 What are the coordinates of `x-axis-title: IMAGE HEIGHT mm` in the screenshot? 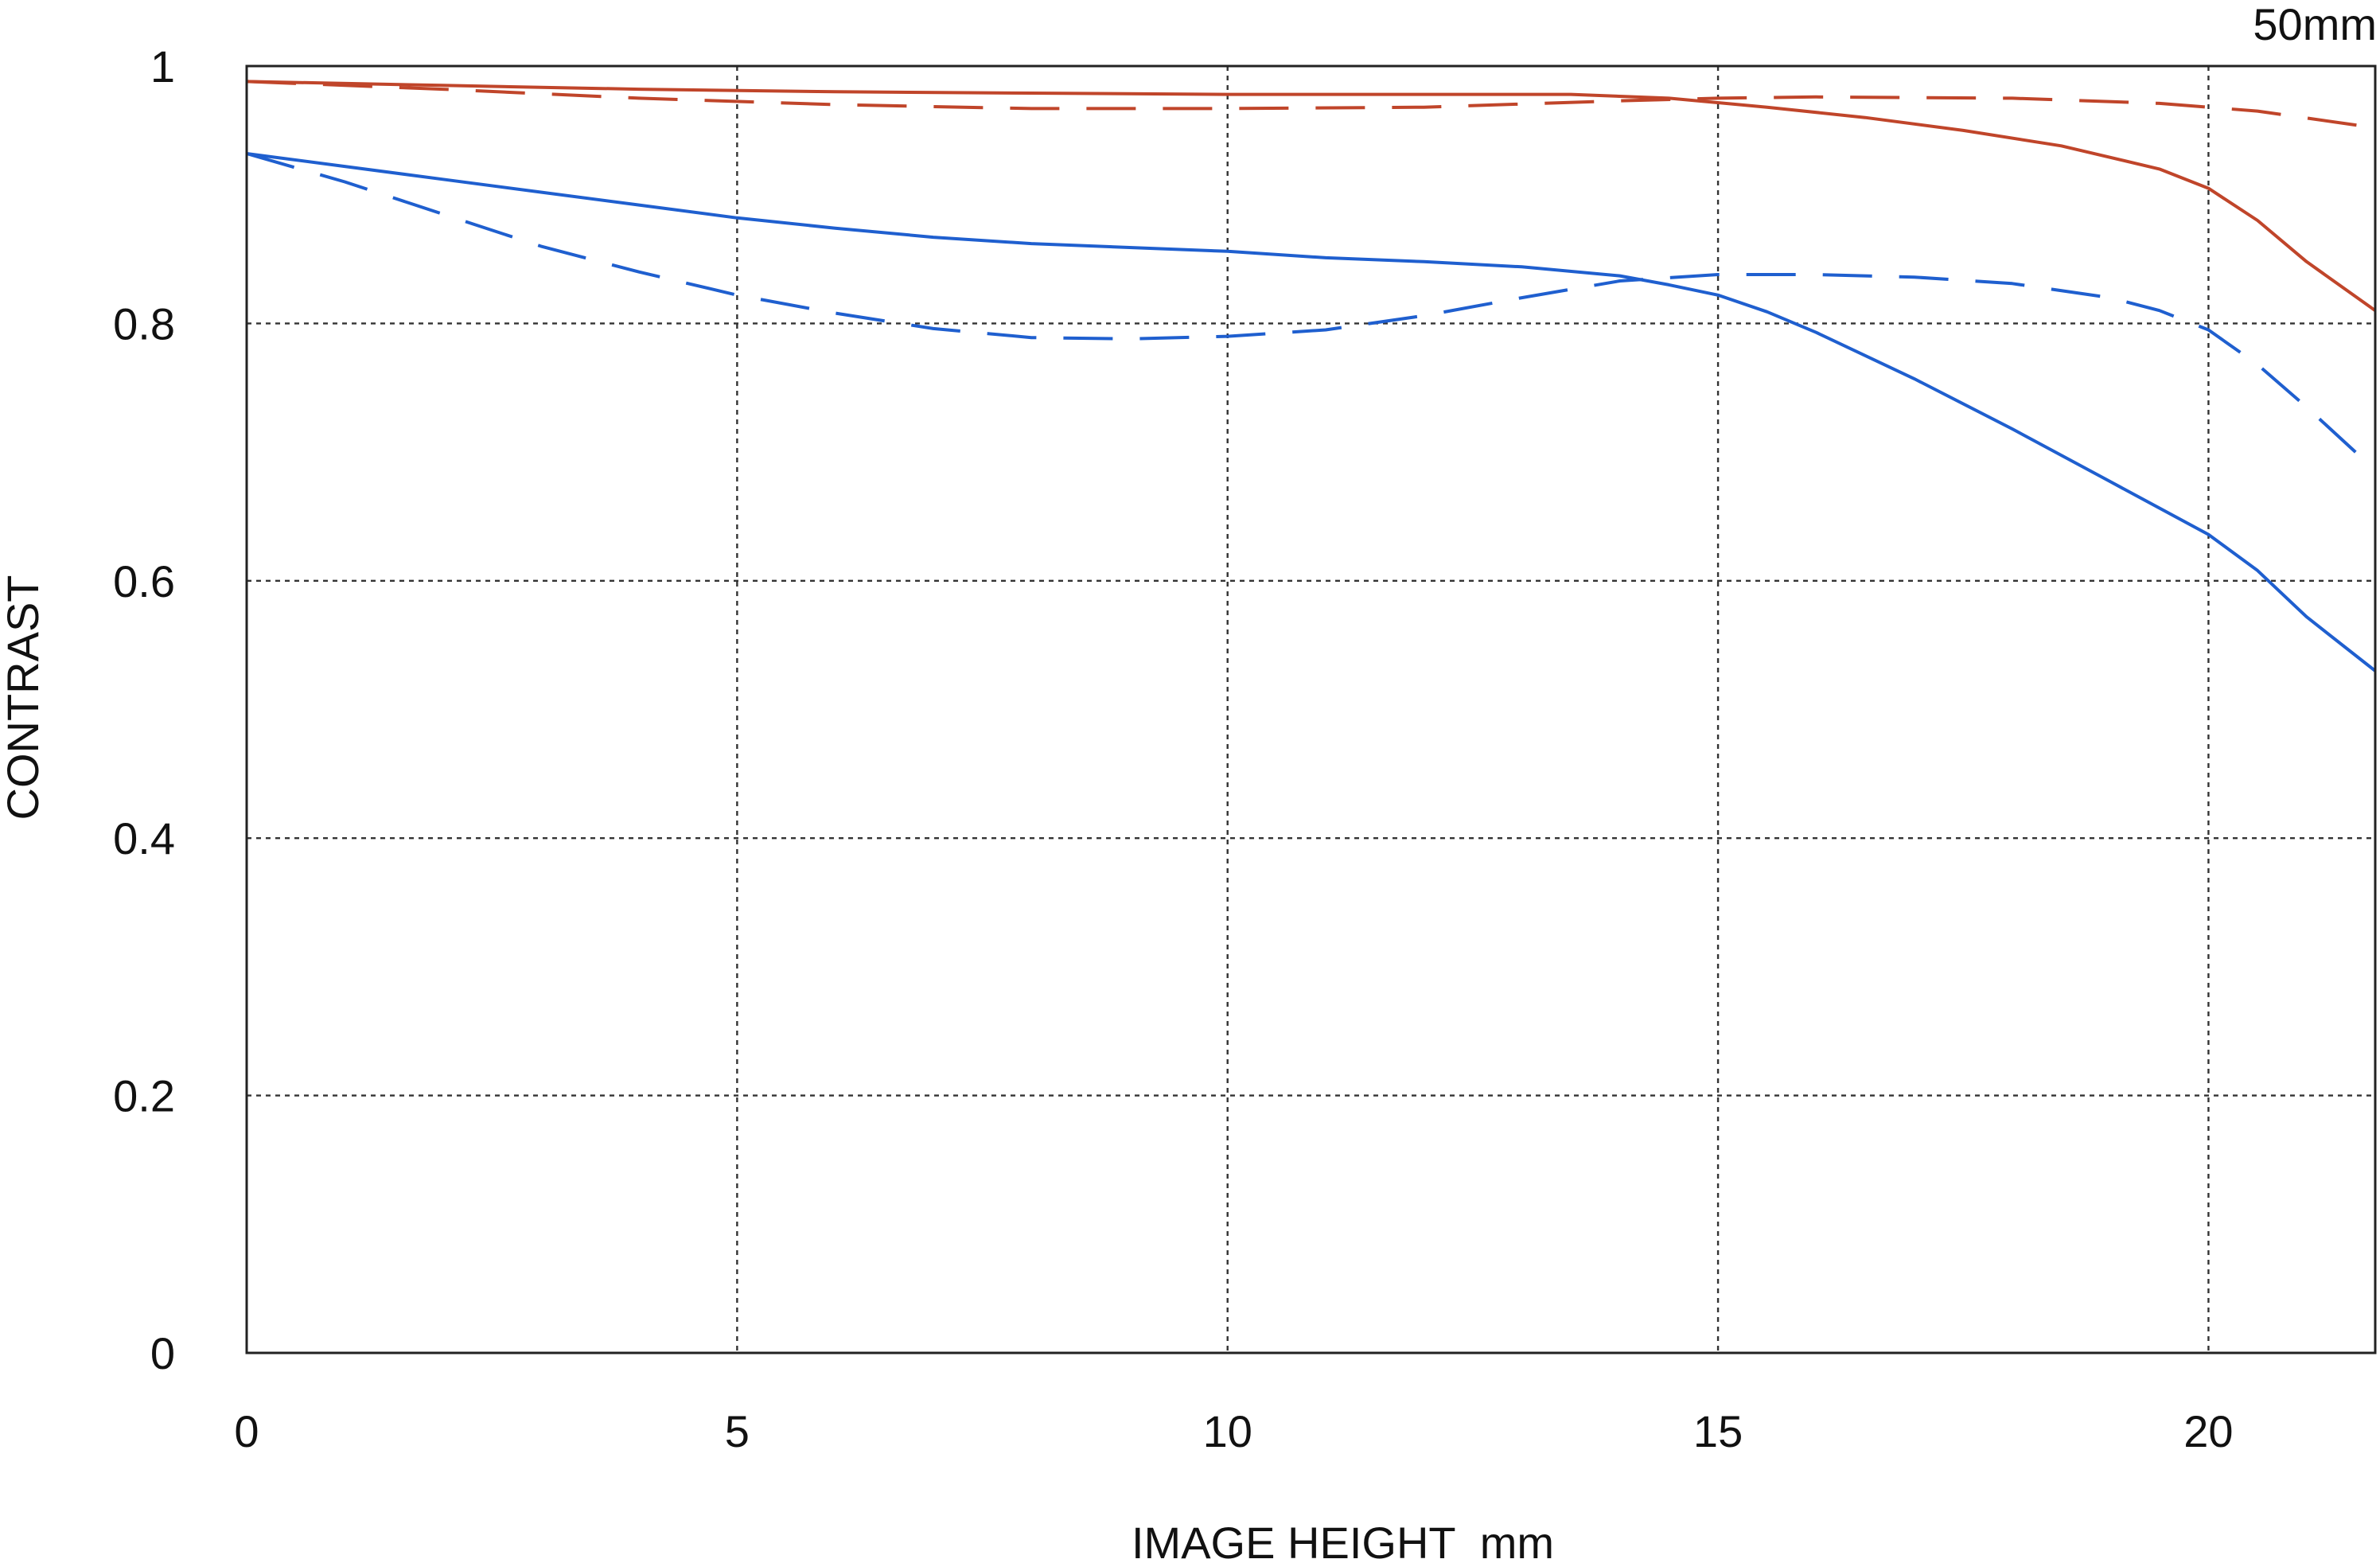 It's located at (1343, 1540).